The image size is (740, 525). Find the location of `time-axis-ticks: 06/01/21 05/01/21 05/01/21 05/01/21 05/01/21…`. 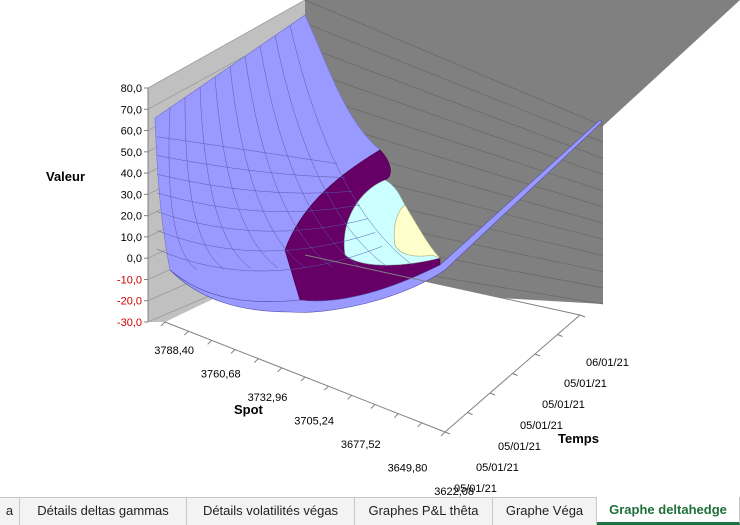

time-axis-ticks: 06/01/21 05/01/21 05/01/21 05/01/21 05/01/21… is located at coordinates (536, 404).